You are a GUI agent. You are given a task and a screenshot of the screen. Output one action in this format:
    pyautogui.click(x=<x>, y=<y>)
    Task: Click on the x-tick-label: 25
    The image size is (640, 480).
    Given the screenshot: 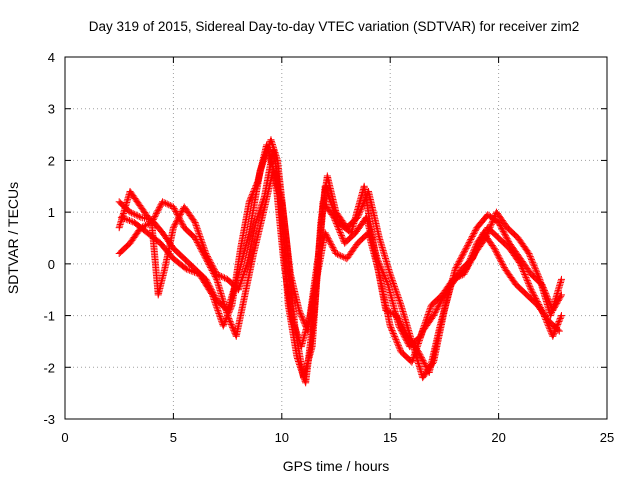 What is the action you would take?
    pyautogui.click(x=607, y=437)
    